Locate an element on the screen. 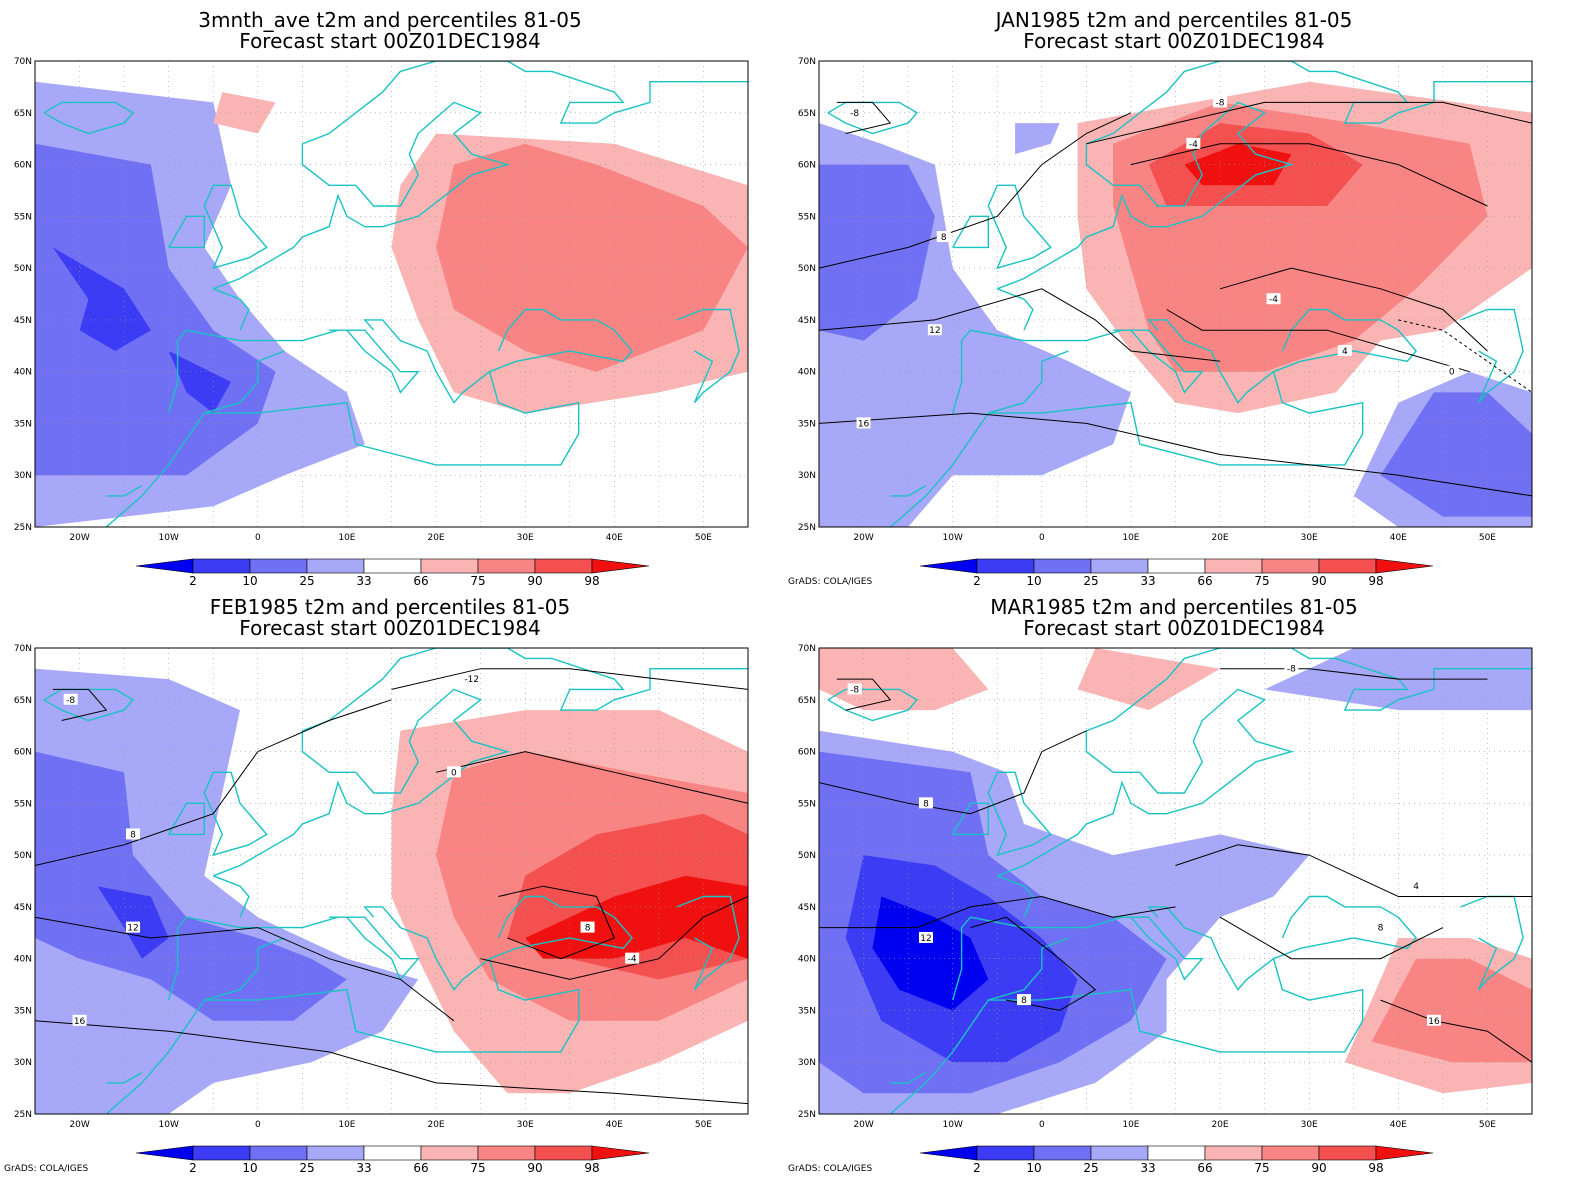 The height and width of the screenshot is (1196, 1596). isotherm-label: 8 is located at coordinates (1024, 1001).